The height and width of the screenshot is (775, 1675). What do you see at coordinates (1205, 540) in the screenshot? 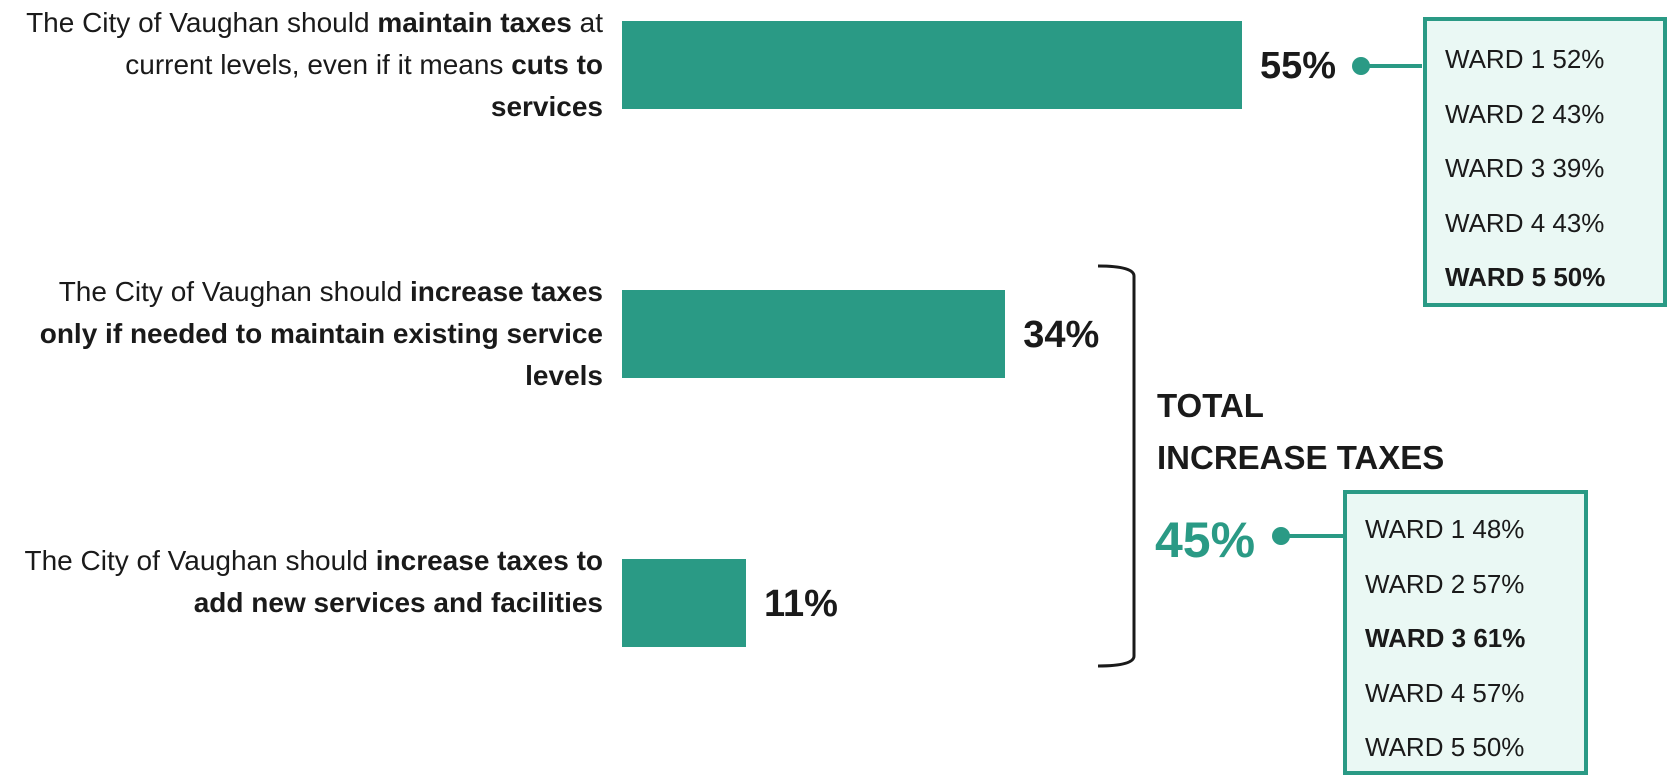
I see `total-increase-value: 45%` at bounding box center [1205, 540].